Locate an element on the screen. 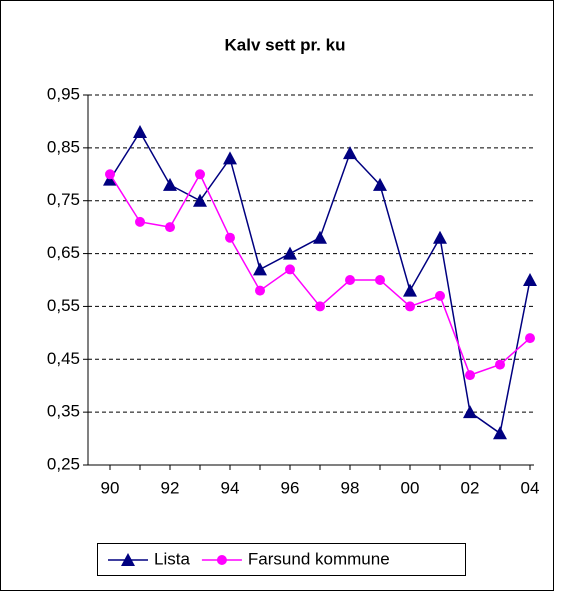 The height and width of the screenshot is (591, 561). x-tick-label: 90 is located at coordinates (110, 487).